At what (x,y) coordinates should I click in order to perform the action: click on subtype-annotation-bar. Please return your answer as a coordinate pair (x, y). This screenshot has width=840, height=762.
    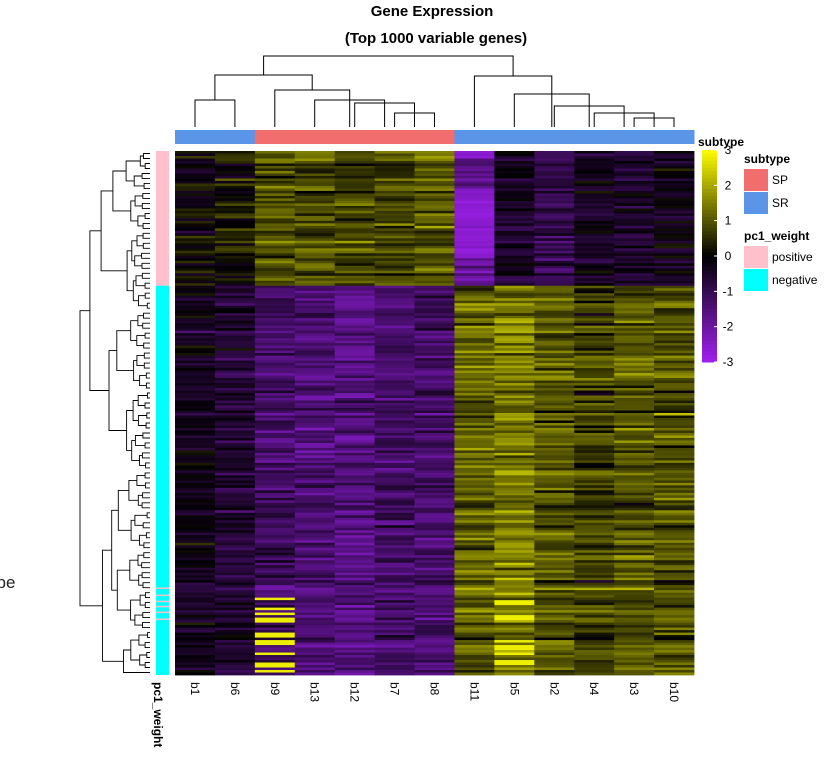
    Looking at the image, I should click on (435, 137).